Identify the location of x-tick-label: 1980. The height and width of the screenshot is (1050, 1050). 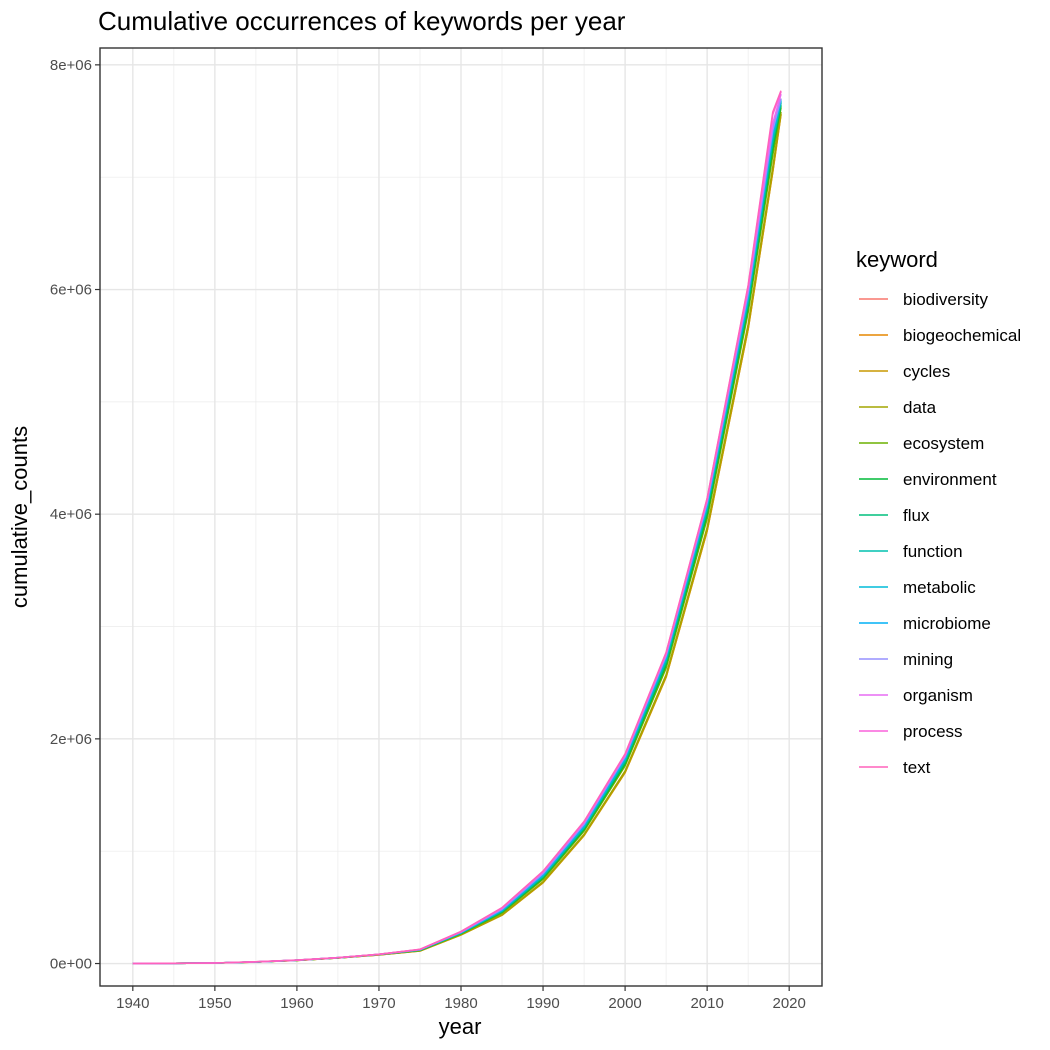
(460, 1003).